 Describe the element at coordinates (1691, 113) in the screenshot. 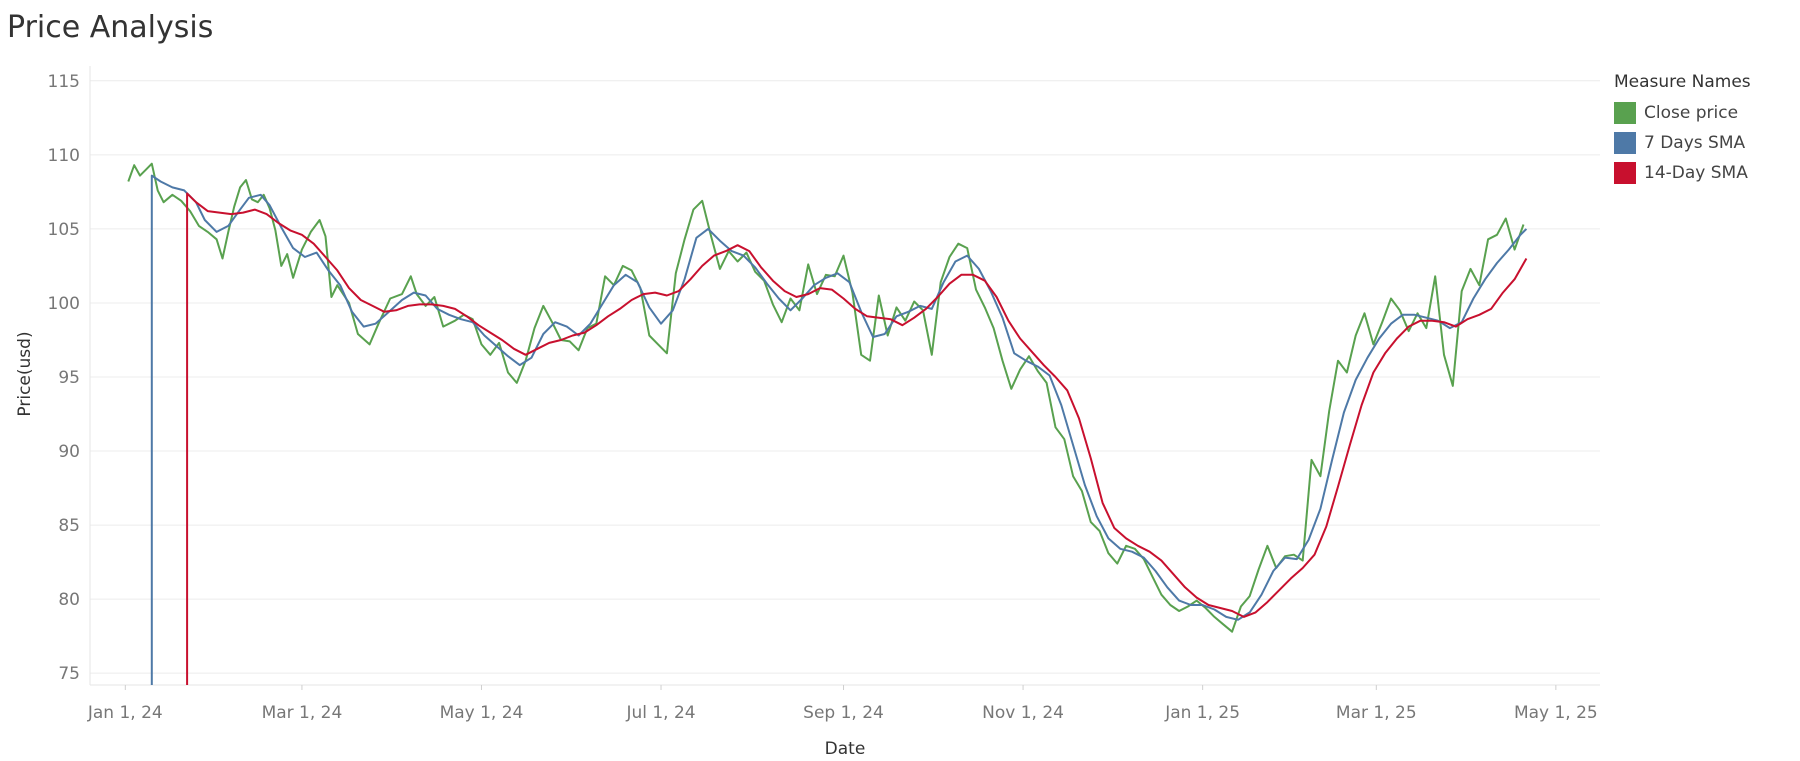

I see `legend-label: Close price` at that location.